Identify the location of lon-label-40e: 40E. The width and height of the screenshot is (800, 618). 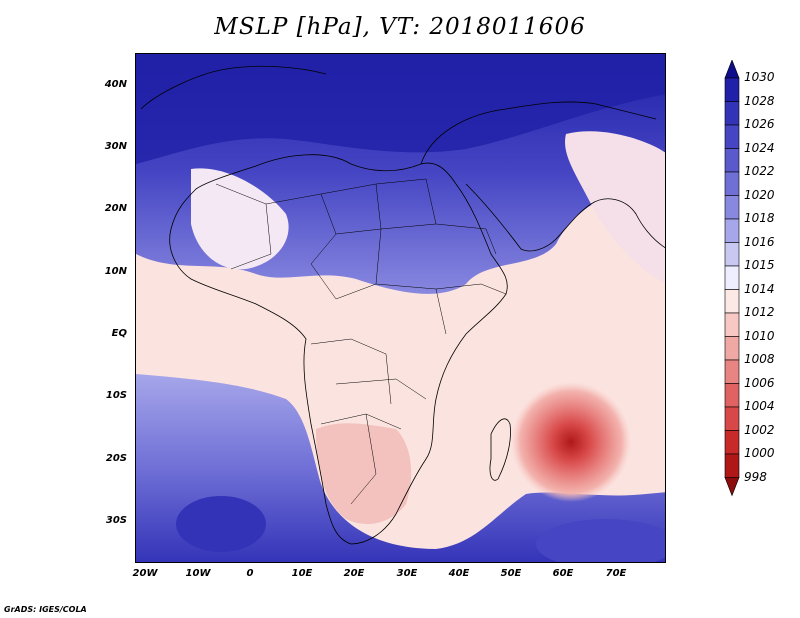
(459, 573).